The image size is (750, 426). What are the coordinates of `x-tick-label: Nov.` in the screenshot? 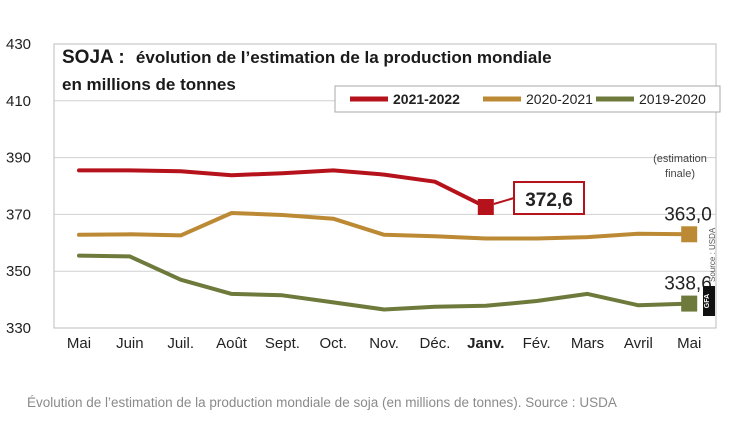 It's located at (384, 343).